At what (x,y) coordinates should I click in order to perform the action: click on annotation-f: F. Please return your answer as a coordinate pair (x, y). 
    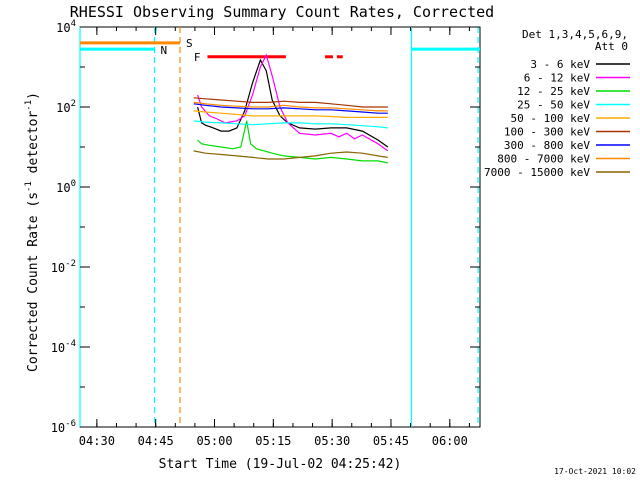
    Looking at the image, I should click on (197, 57).